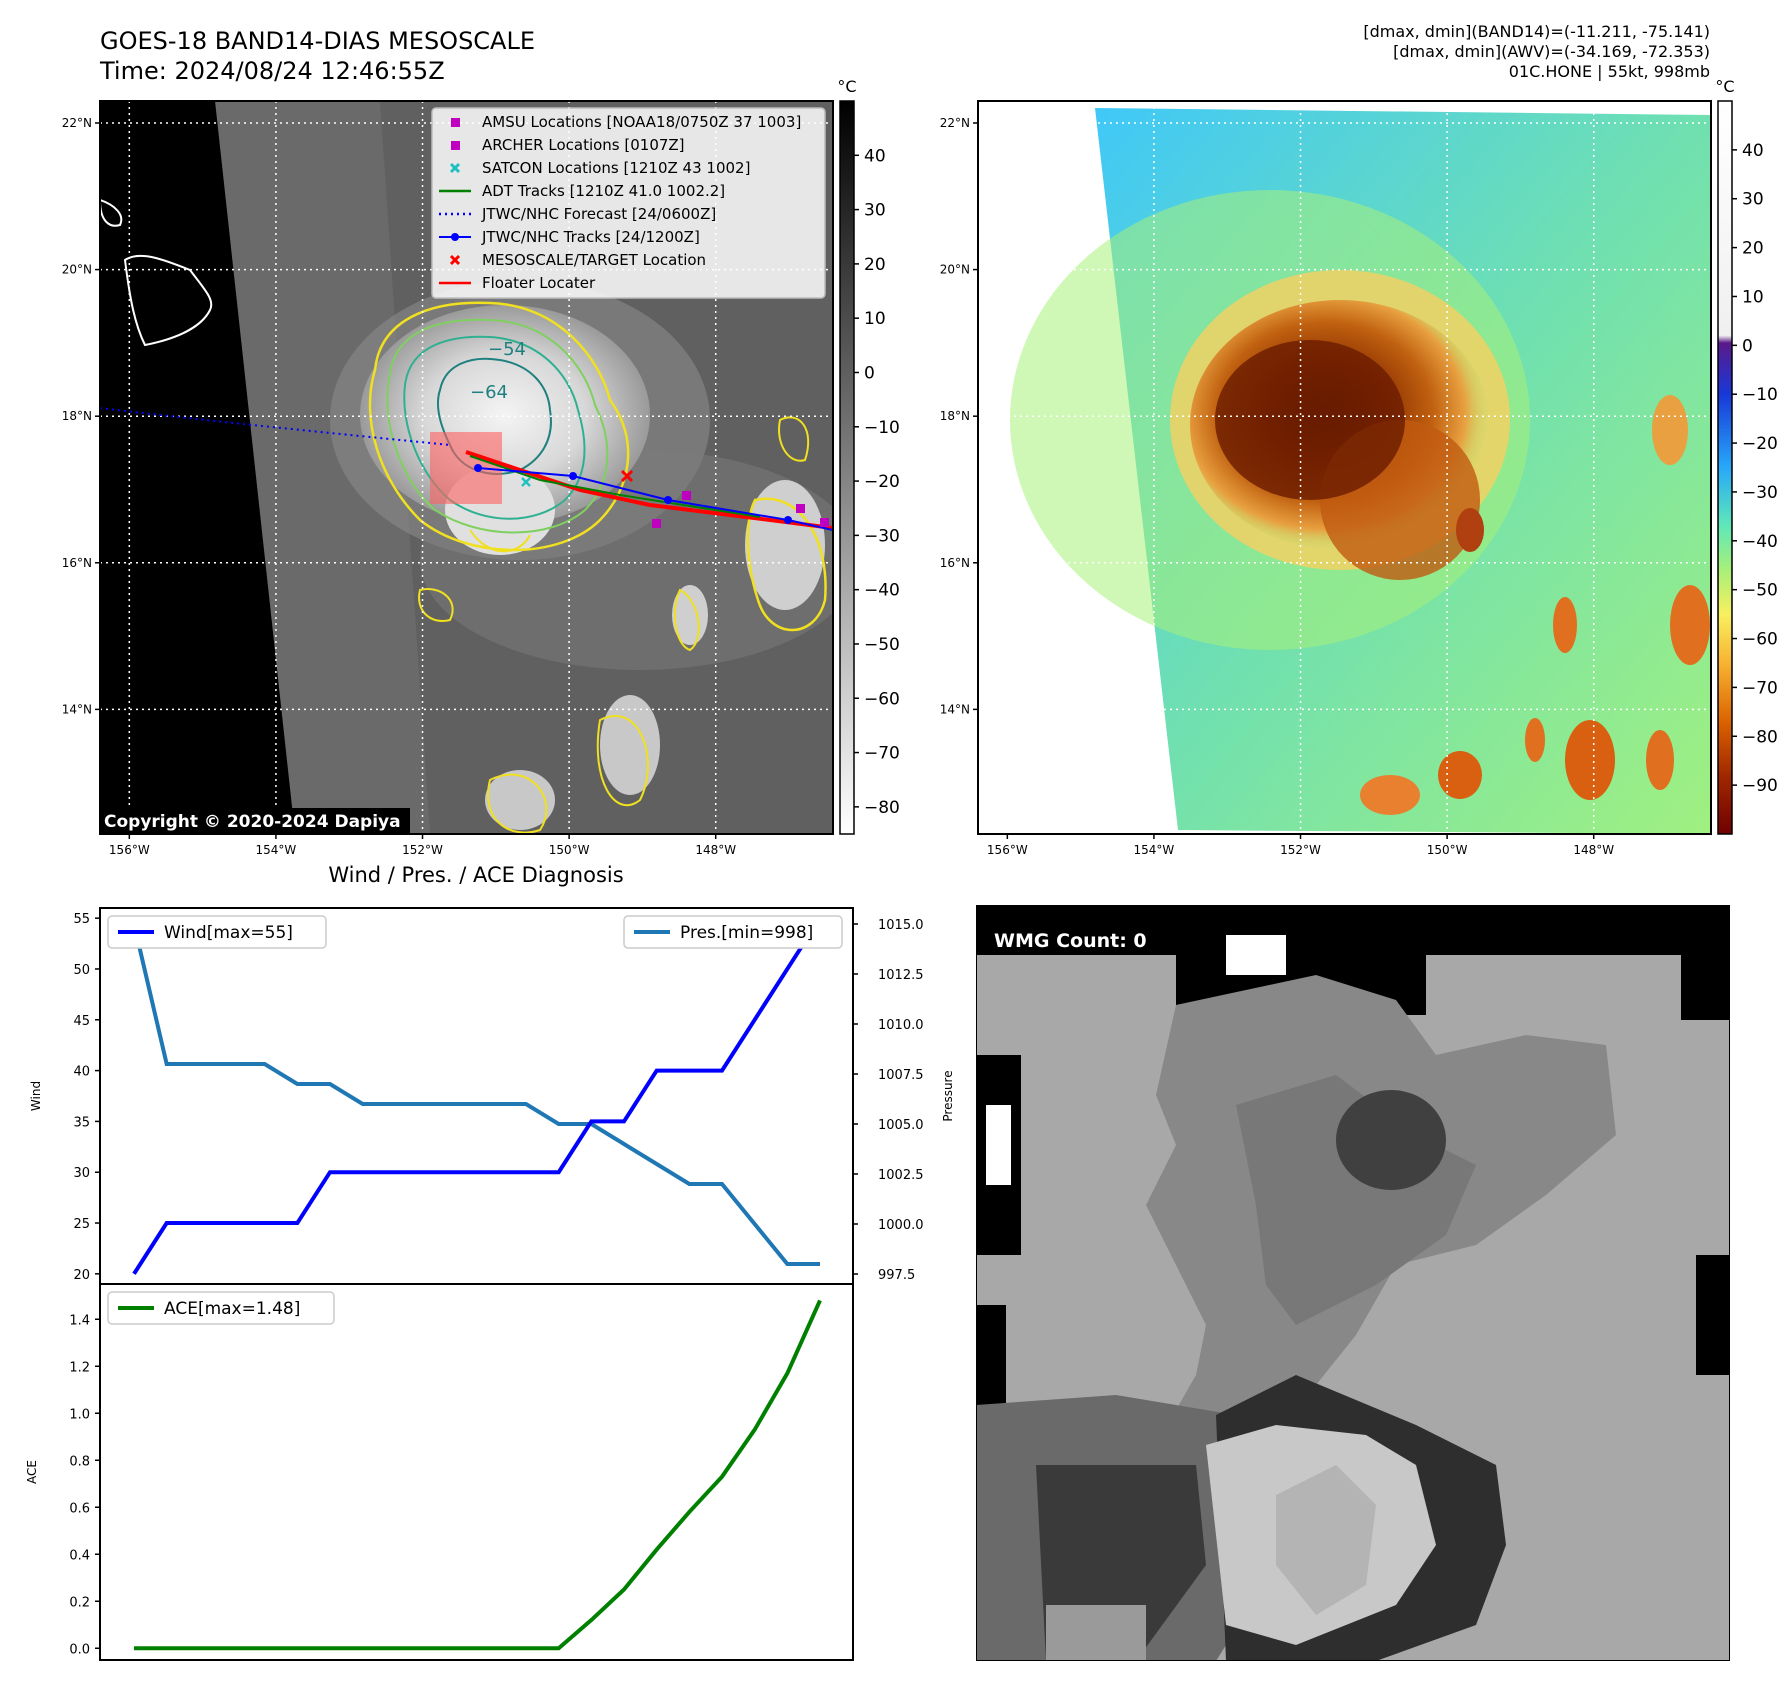 The image size is (1792, 1690). Describe the element at coordinates (275, 426) in the screenshot. I see `jtwc-forecast-track` at that location.